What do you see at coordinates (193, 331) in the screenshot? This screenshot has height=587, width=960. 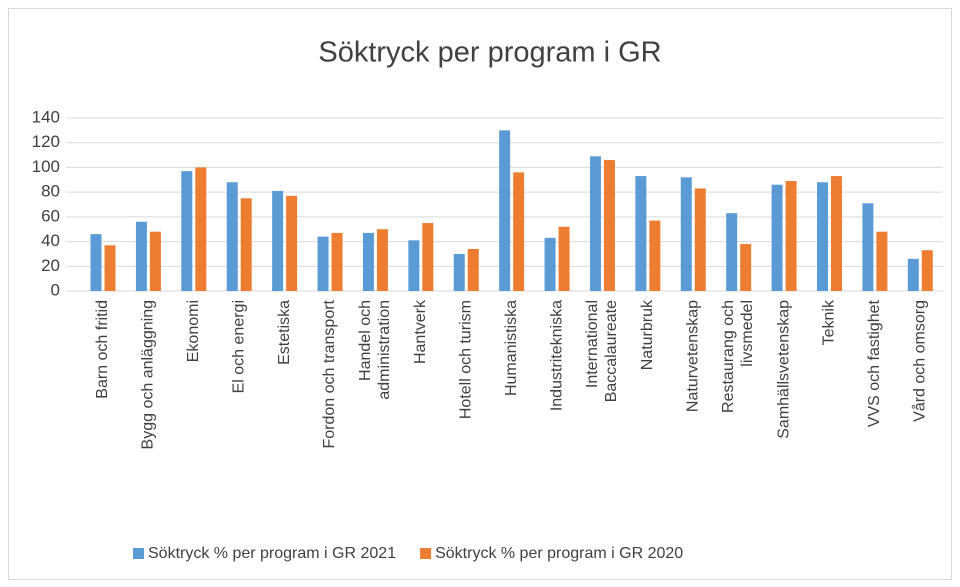 I see `x-tick-label: Ekonomi` at bounding box center [193, 331].